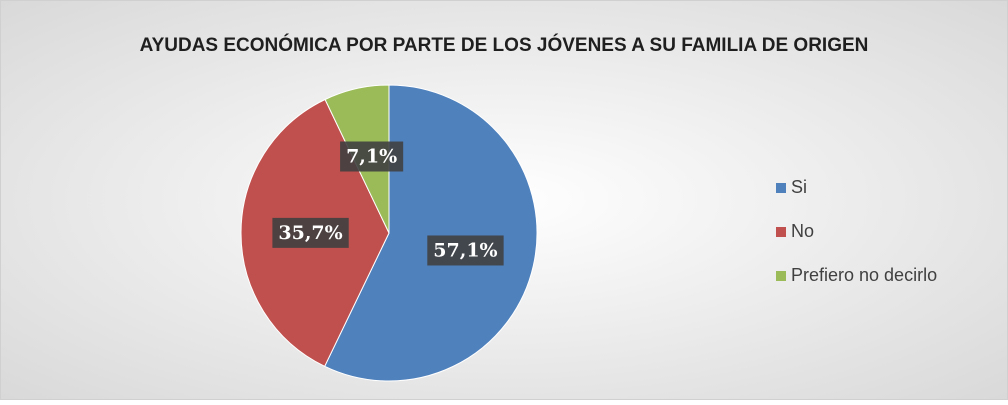 This screenshot has width=1008, height=405. What do you see at coordinates (799, 187) in the screenshot?
I see `legend-label: Si` at bounding box center [799, 187].